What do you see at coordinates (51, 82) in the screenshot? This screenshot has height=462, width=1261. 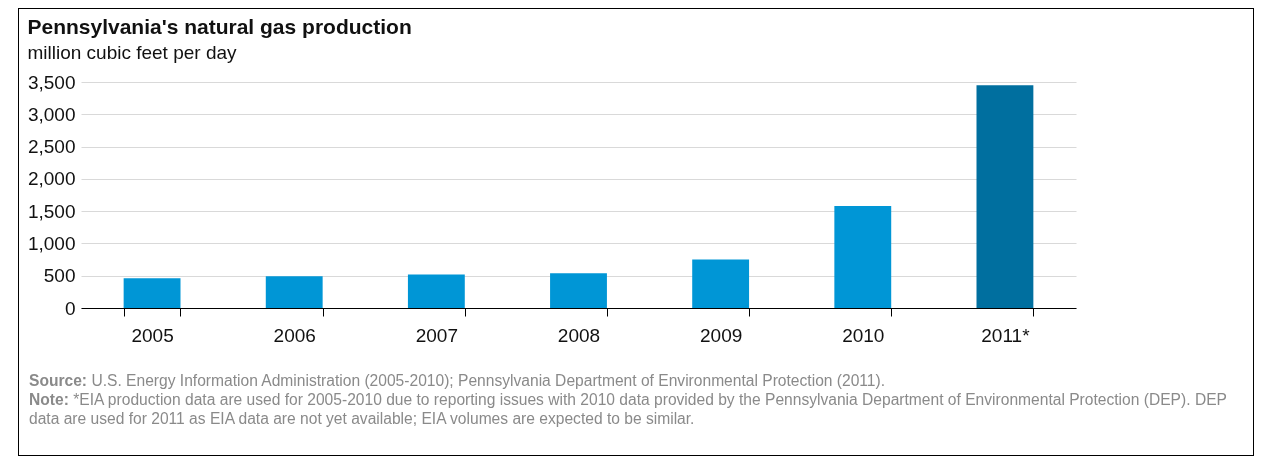 I see `y-tick-label: 3,500` at bounding box center [51, 82].